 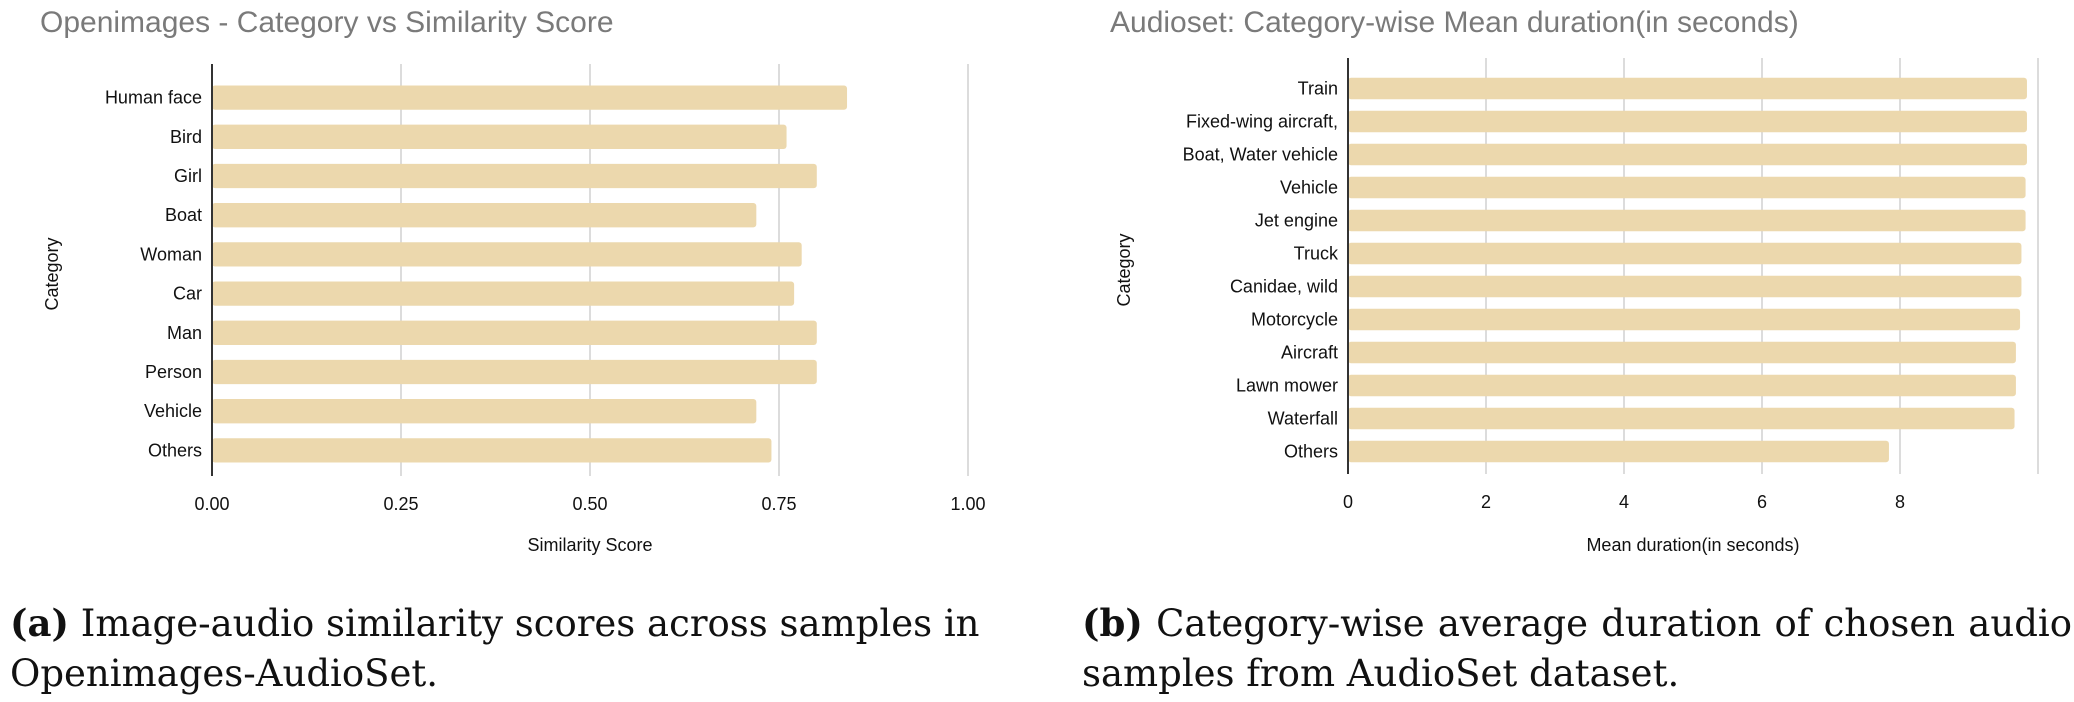 What do you see at coordinates (967, 504) in the screenshot?
I see `x-tick-label: 1.00` at bounding box center [967, 504].